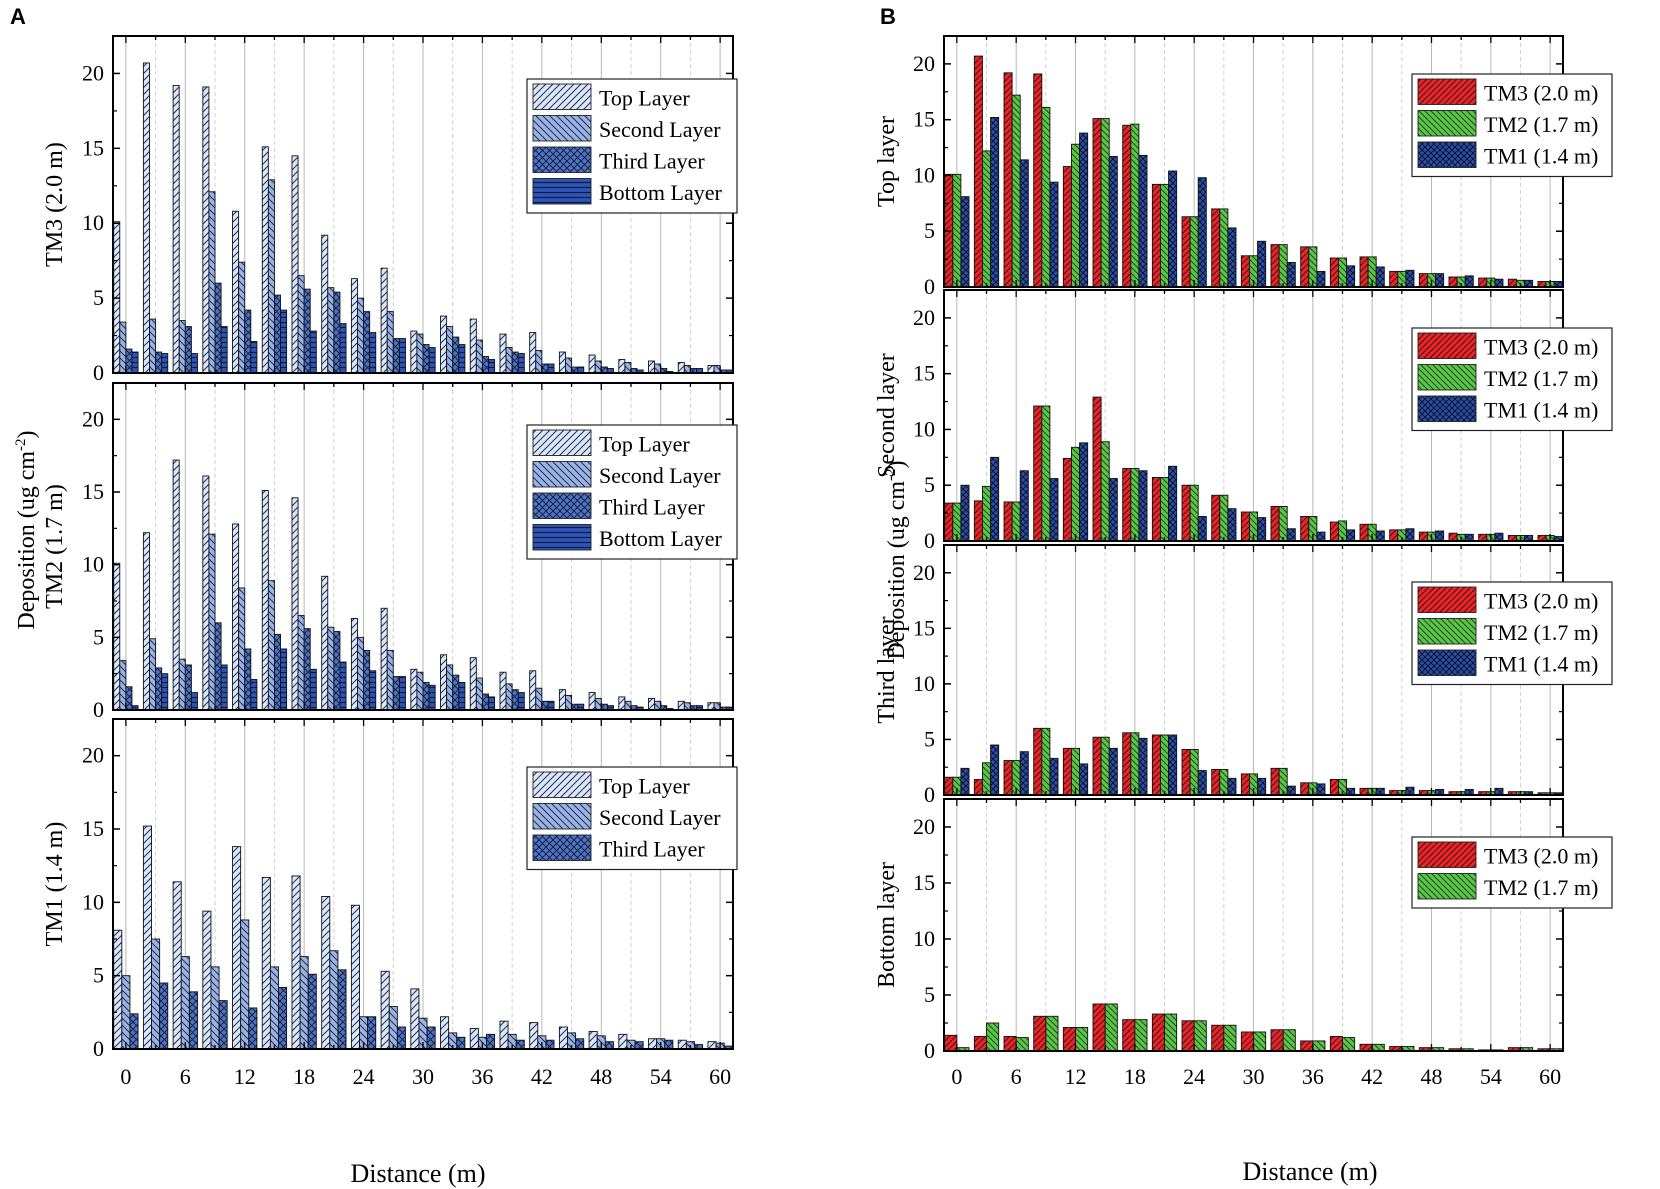 This screenshot has height=1189, width=1660. What do you see at coordinates (224, 350) in the screenshot?
I see `panel-a-subplot-1-bar-bottom-layer` at bounding box center [224, 350].